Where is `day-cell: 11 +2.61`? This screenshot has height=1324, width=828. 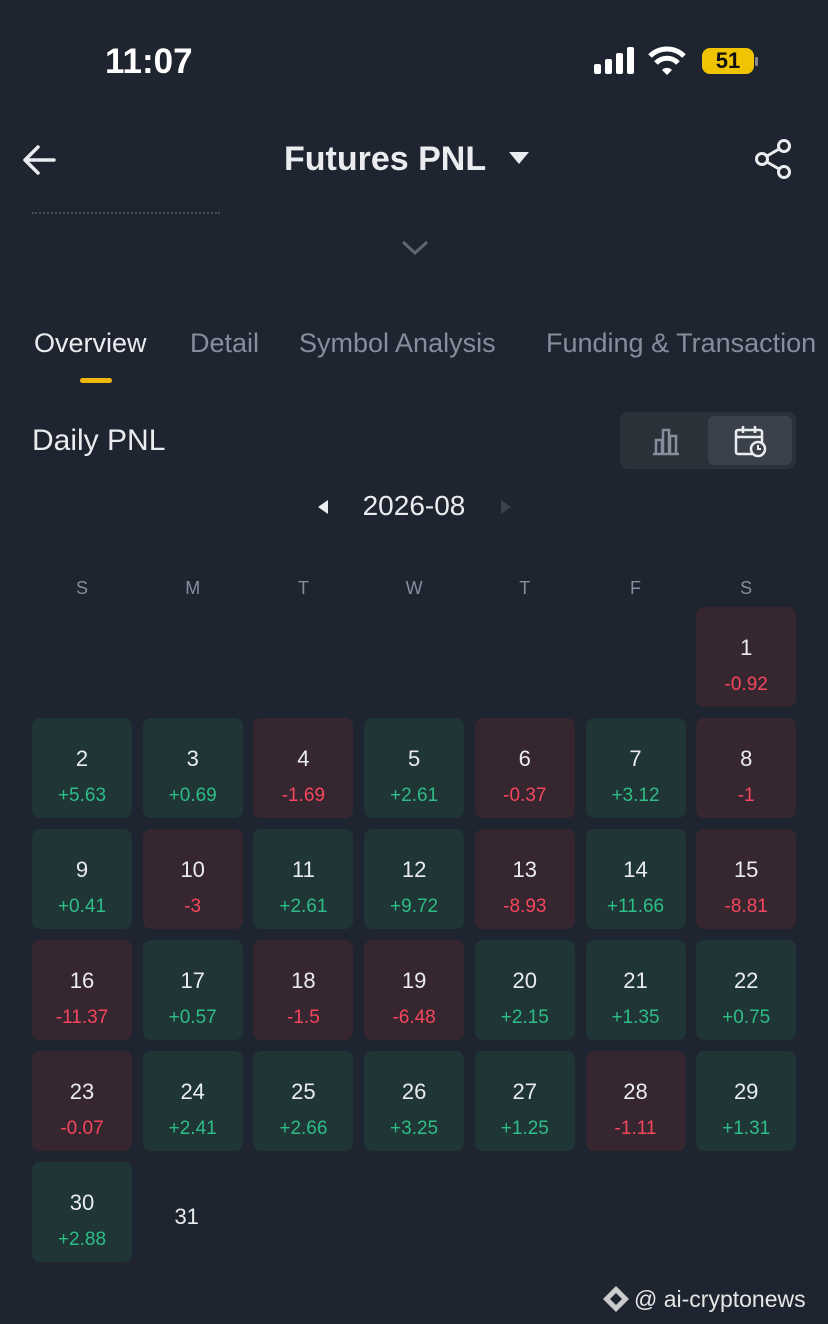 day-cell: 11 +2.61 is located at coordinates (303, 879).